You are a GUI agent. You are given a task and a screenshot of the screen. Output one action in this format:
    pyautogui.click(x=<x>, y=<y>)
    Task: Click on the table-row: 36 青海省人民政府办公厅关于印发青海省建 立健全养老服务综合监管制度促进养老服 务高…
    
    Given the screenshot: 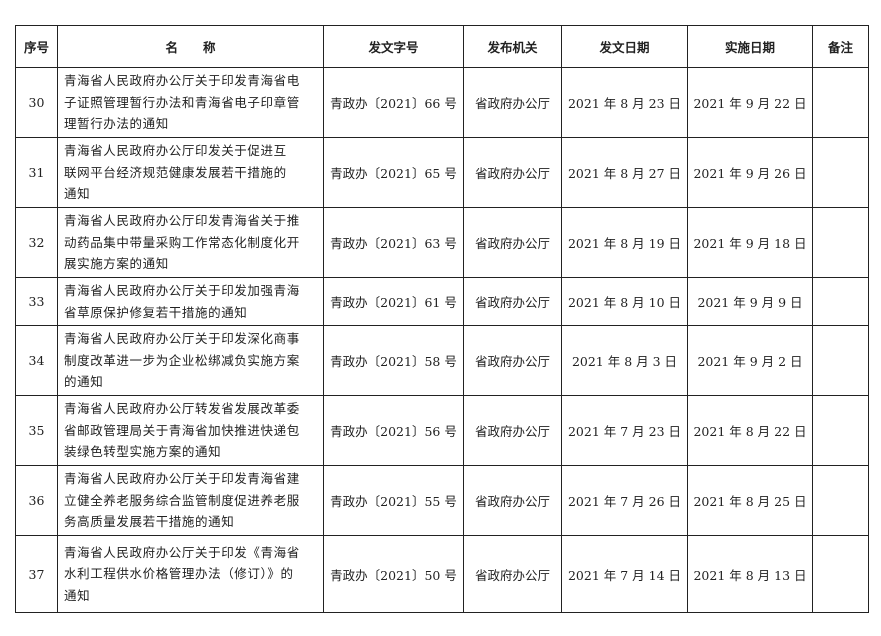 What is the action you would take?
    pyautogui.click(x=442, y=500)
    